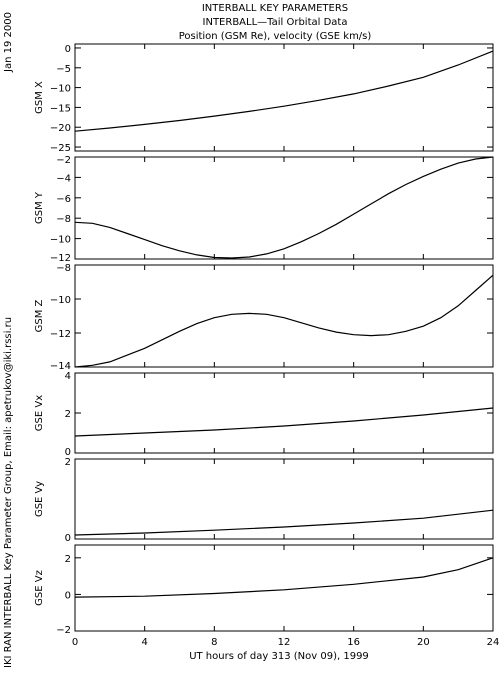 Image resolution: width=504 pixels, height=684 pixels. What do you see at coordinates (60, 128) in the screenshot?
I see `y-tick-label: −20` at bounding box center [60, 128].